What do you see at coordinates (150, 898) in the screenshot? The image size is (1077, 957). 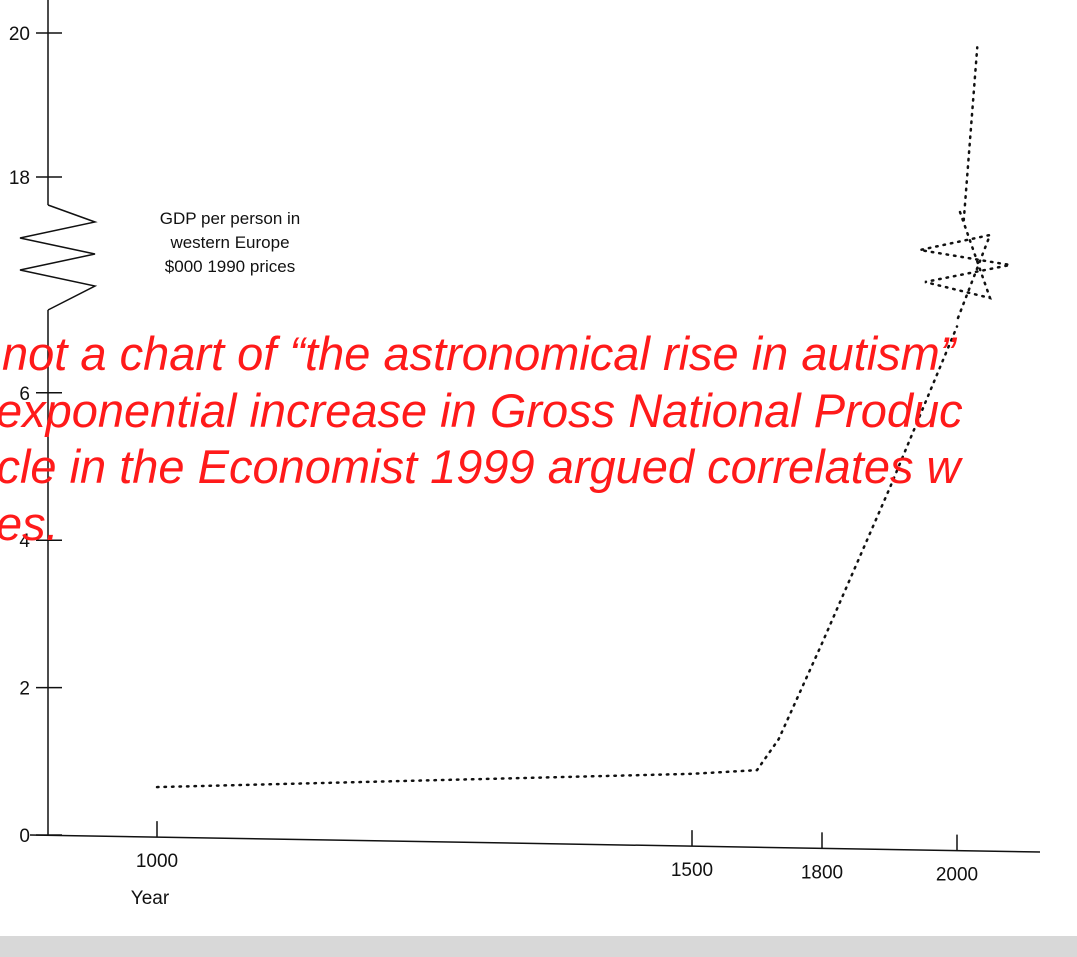 I see `x-axis-label: Year` at bounding box center [150, 898].